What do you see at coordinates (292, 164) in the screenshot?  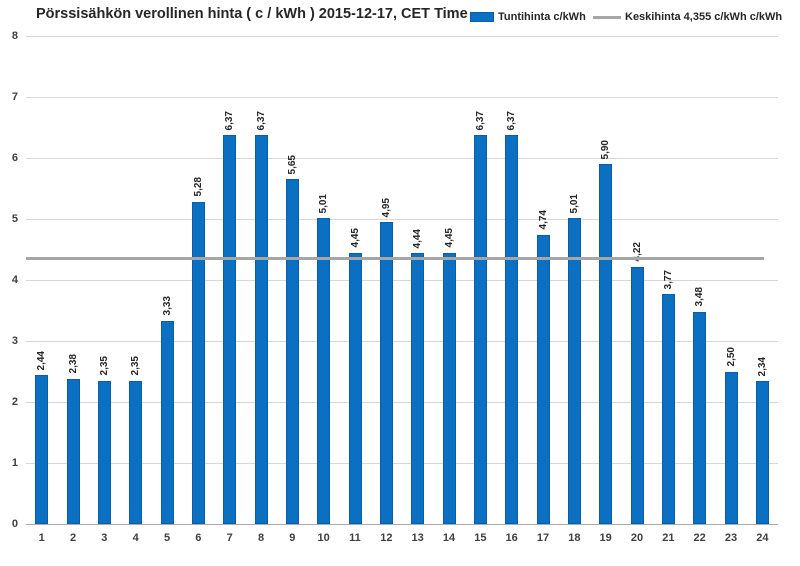 I see `bar-value-label: 5,65` at bounding box center [292, 164].